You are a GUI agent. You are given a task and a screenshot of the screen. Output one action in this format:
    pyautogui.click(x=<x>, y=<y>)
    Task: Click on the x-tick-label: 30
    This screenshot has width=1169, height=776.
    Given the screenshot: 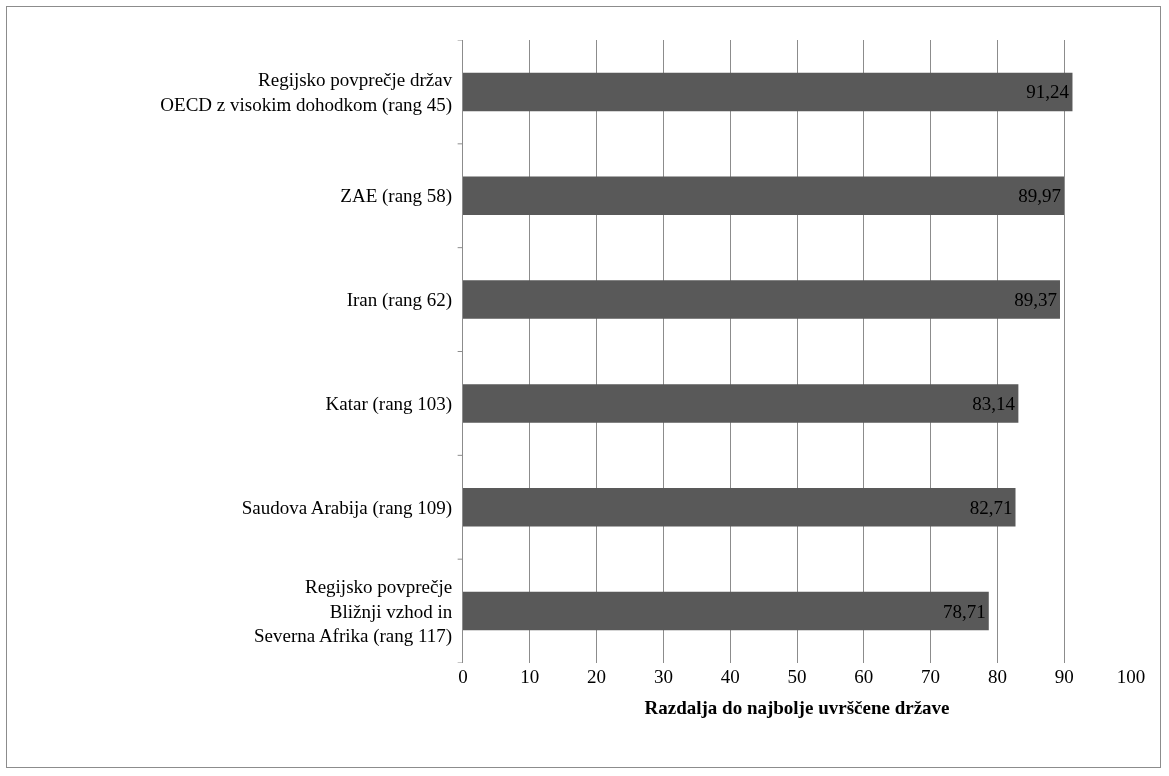 What is the action you would take?
    pyautogui.click(x=663, y=676)
    